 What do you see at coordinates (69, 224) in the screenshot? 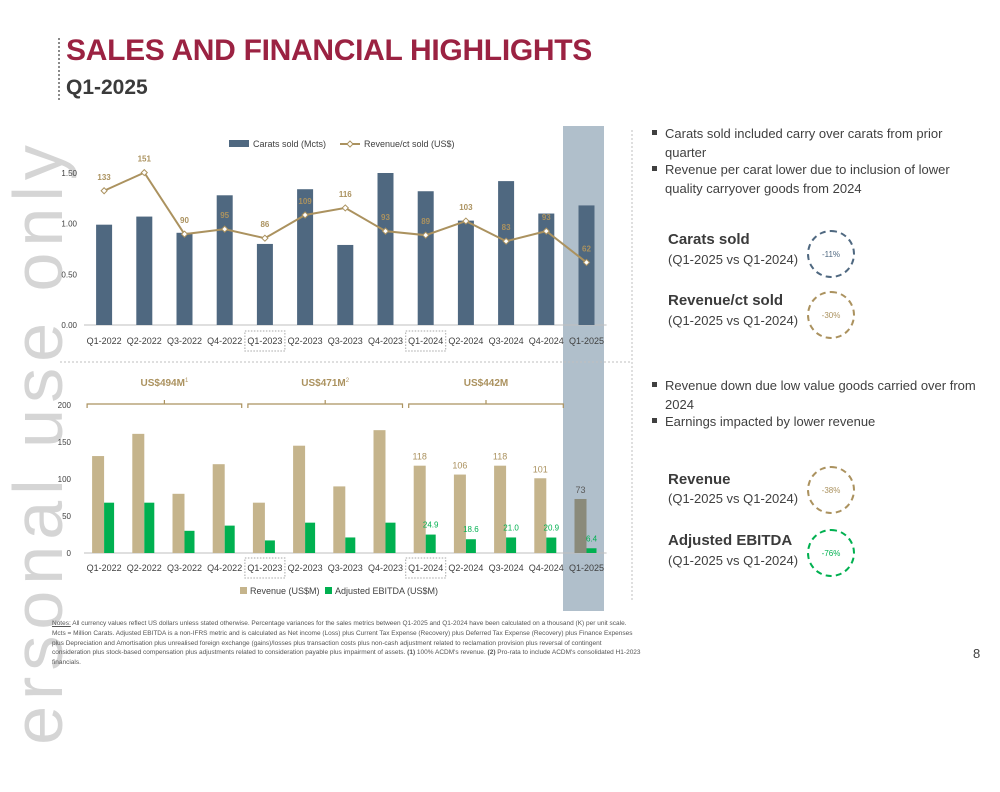
I see `chart1-ytick: 1.00` at bounding box center [69, 224].